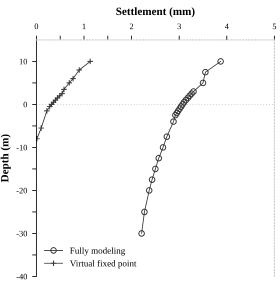 The height and width of the screenshot is (285, 280). What do you see at coordinates (26, 105) in the screenshot?
I see `y-tick-label: 0` at bounding box center [26, 105].